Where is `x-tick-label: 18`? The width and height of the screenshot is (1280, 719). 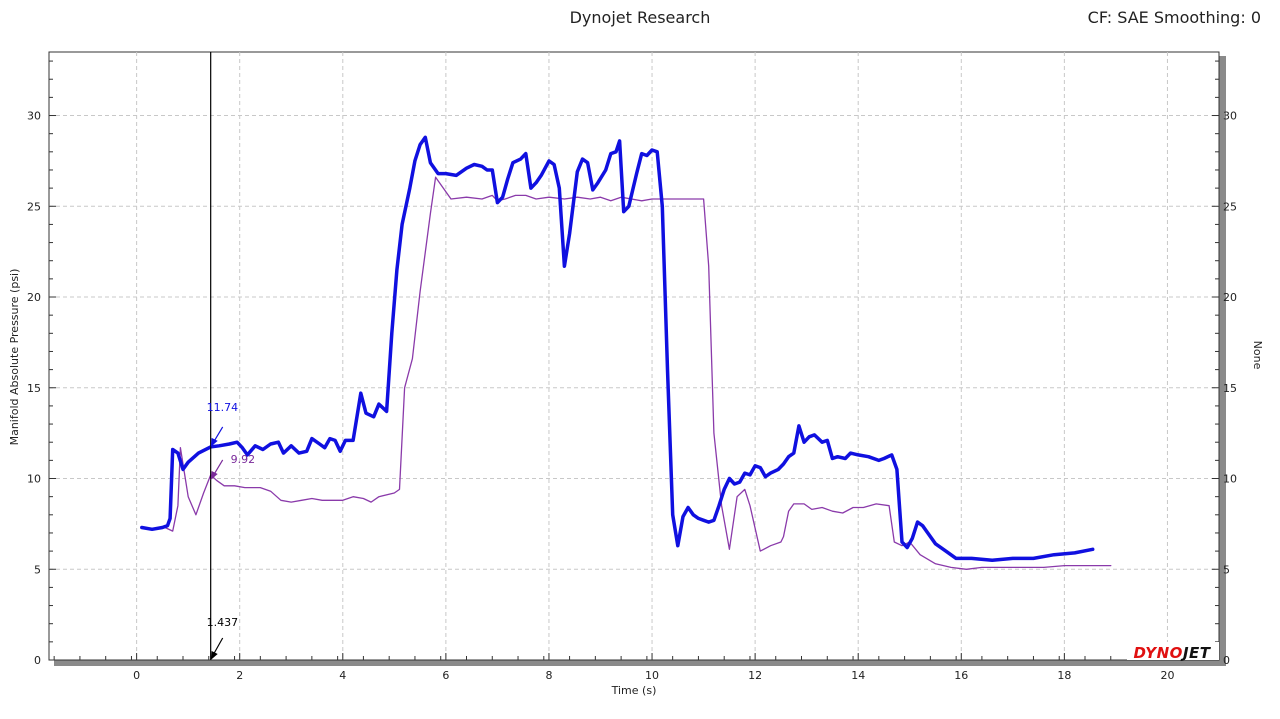
x-tick-label: 18 is located at coordinates (1064, 675).